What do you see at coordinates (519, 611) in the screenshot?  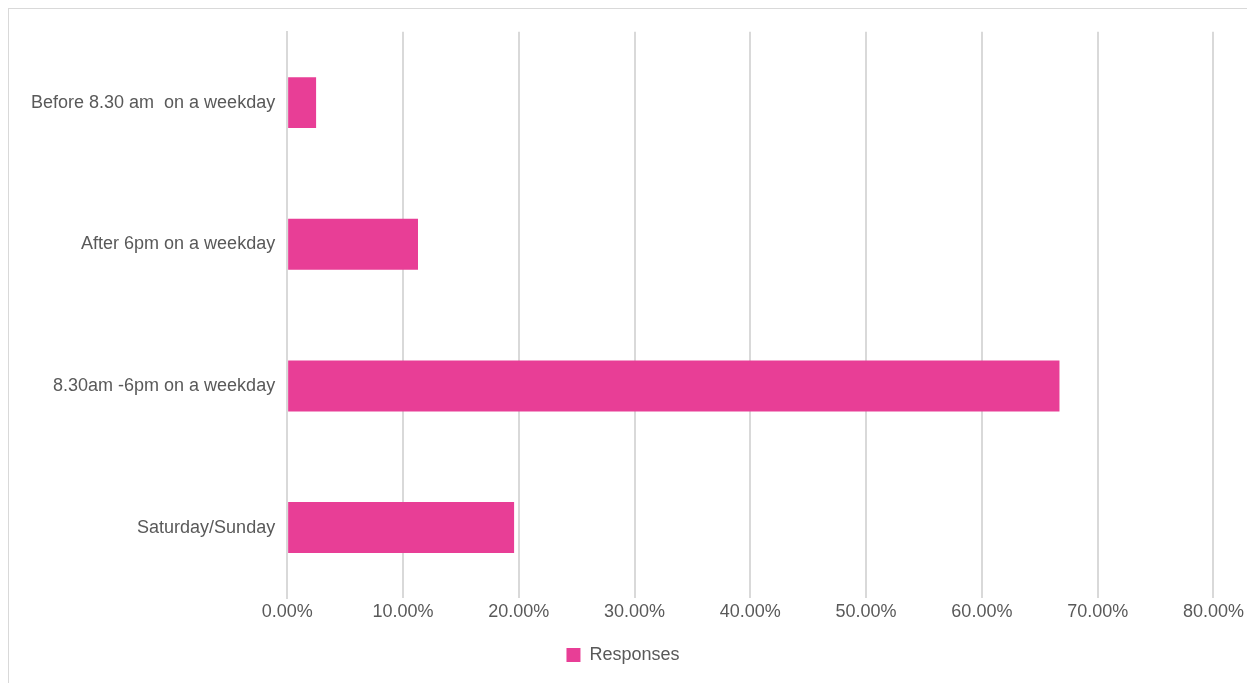 I see `x-tick-label: 20.00%` at bounding box center [519, 611].